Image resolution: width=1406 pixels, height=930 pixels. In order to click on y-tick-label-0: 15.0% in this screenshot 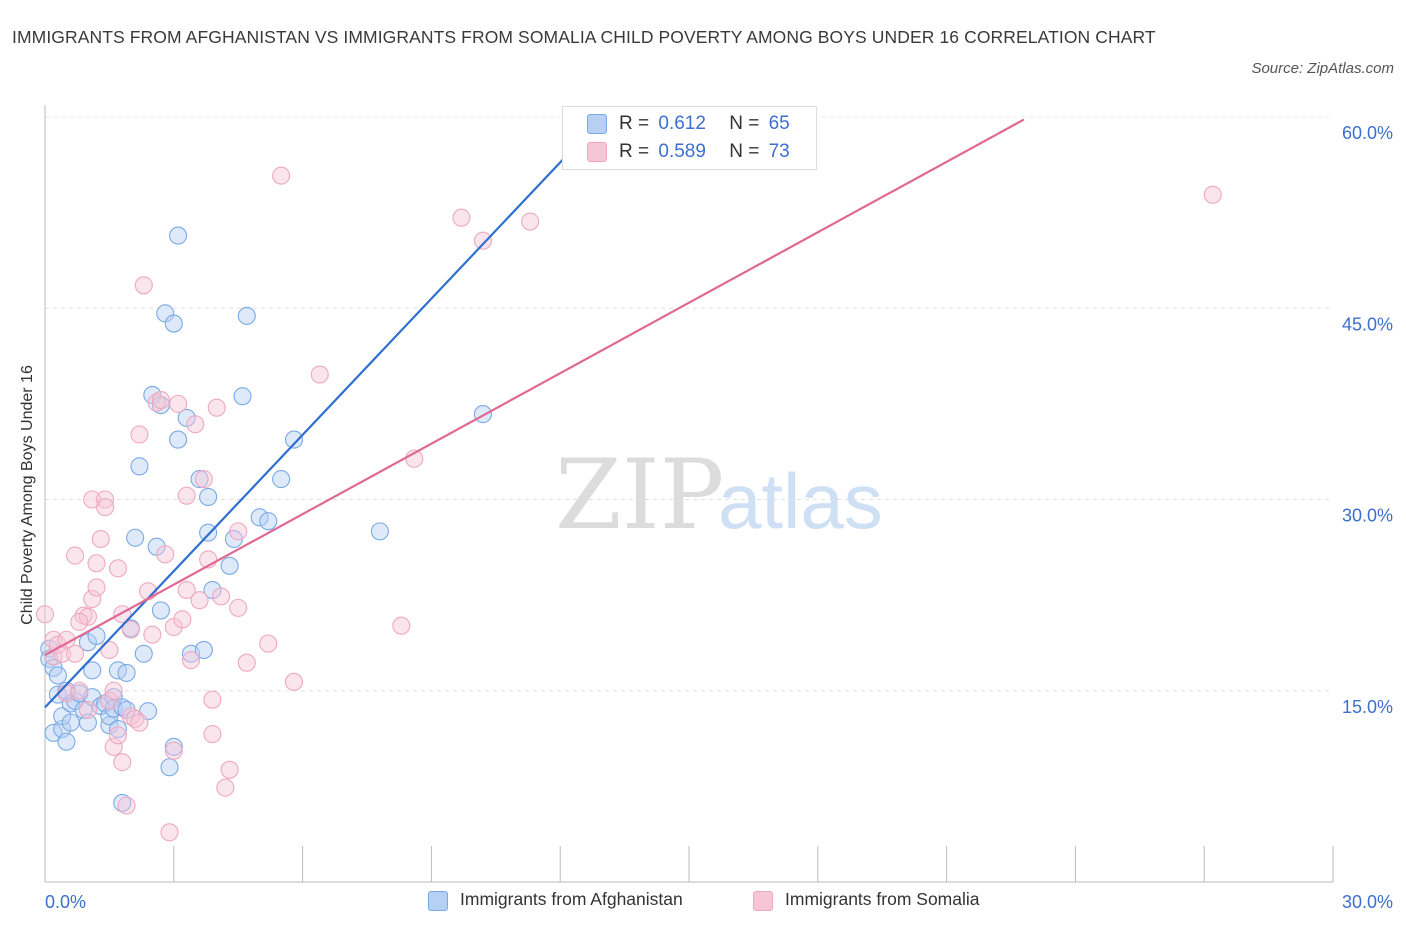, I will do `click(1367, 707)`.